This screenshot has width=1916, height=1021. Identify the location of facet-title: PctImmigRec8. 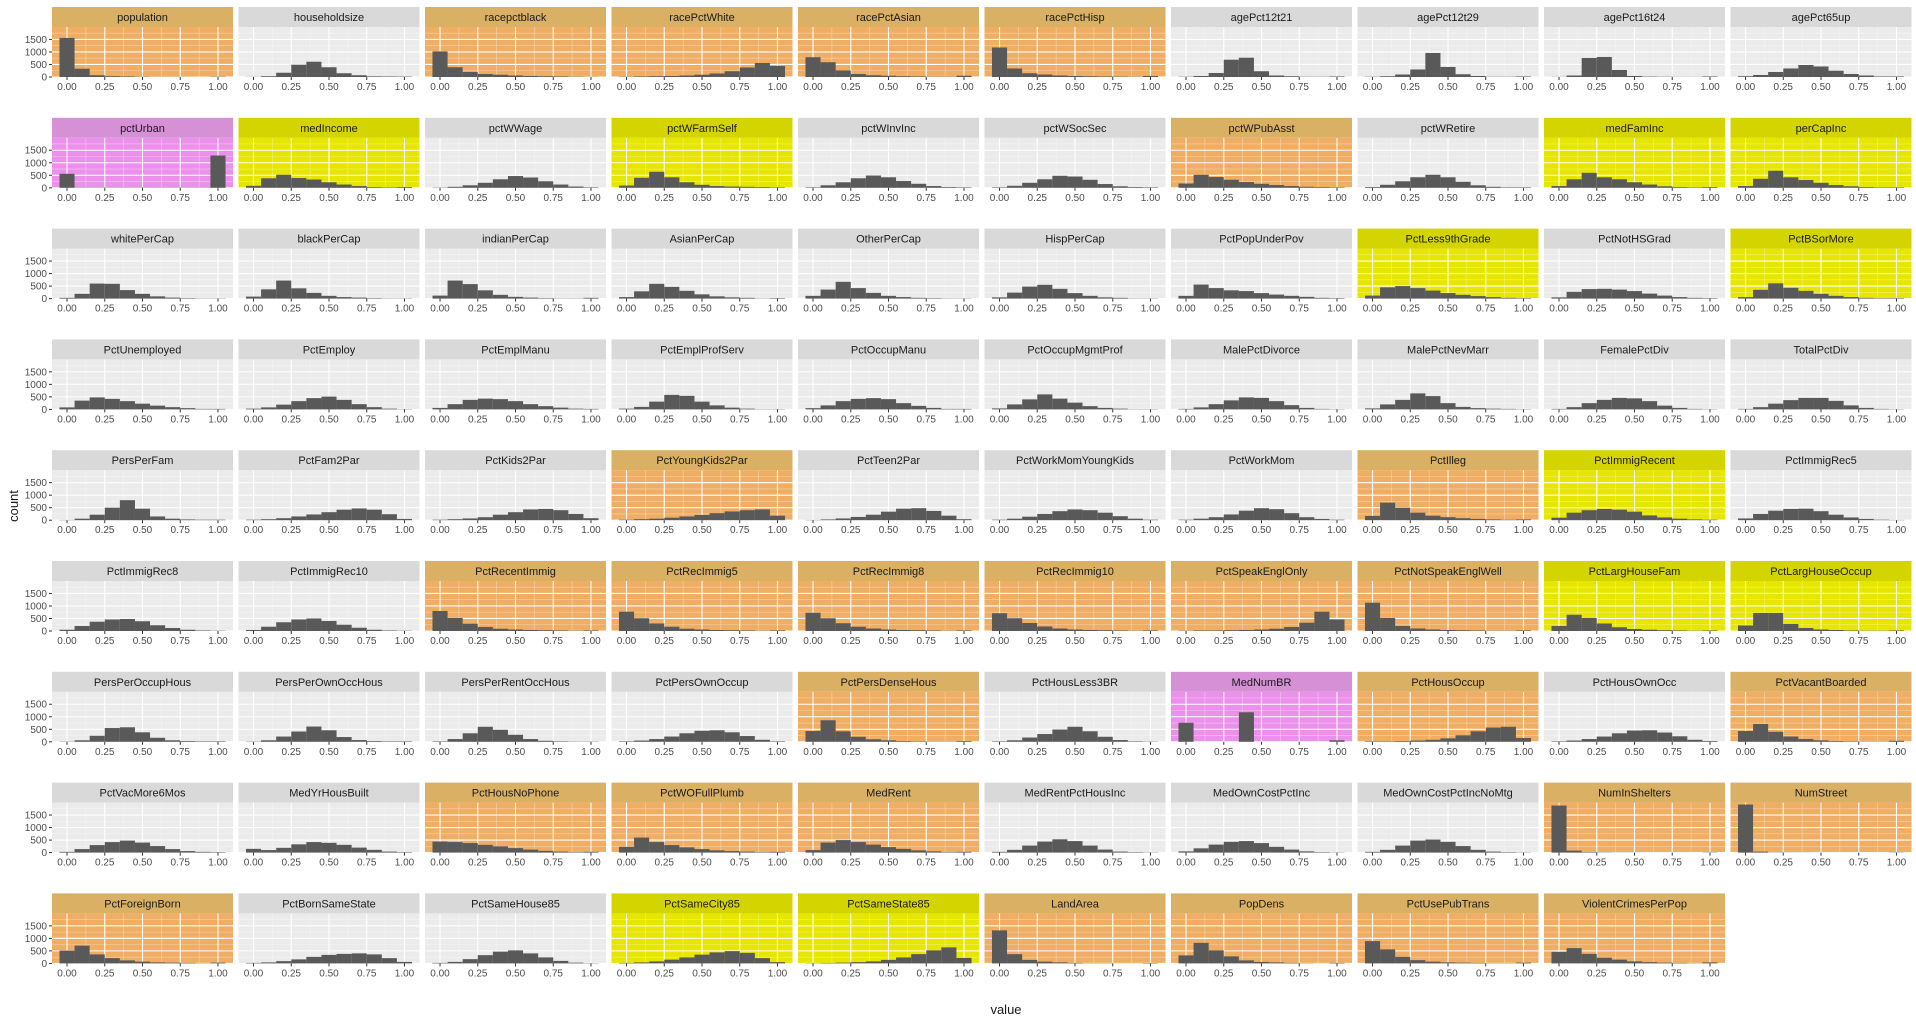
(143, 572).